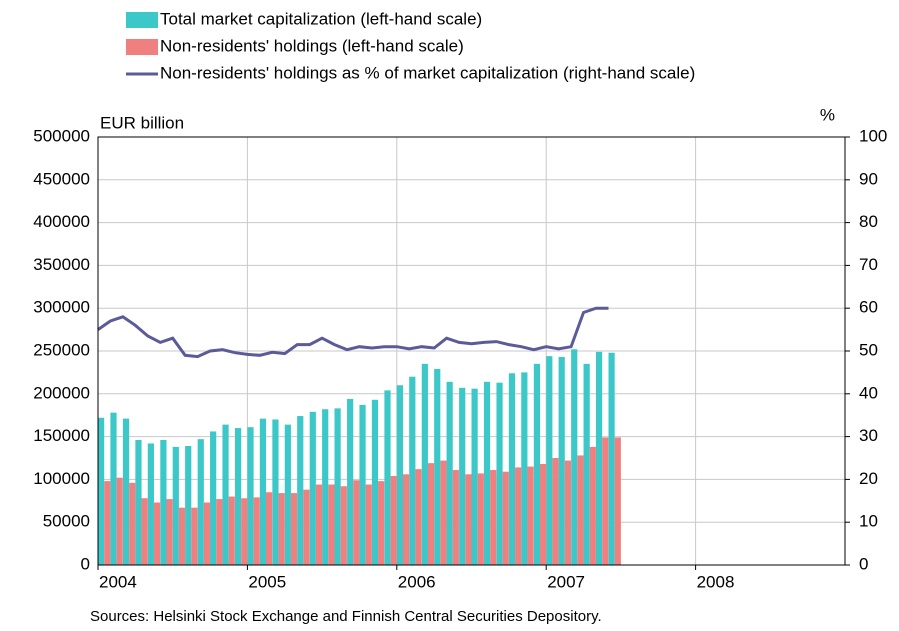  Describe the element at coordinates (118, 581) in the screenshot. I see `x-tick-label: 2004` at that location.